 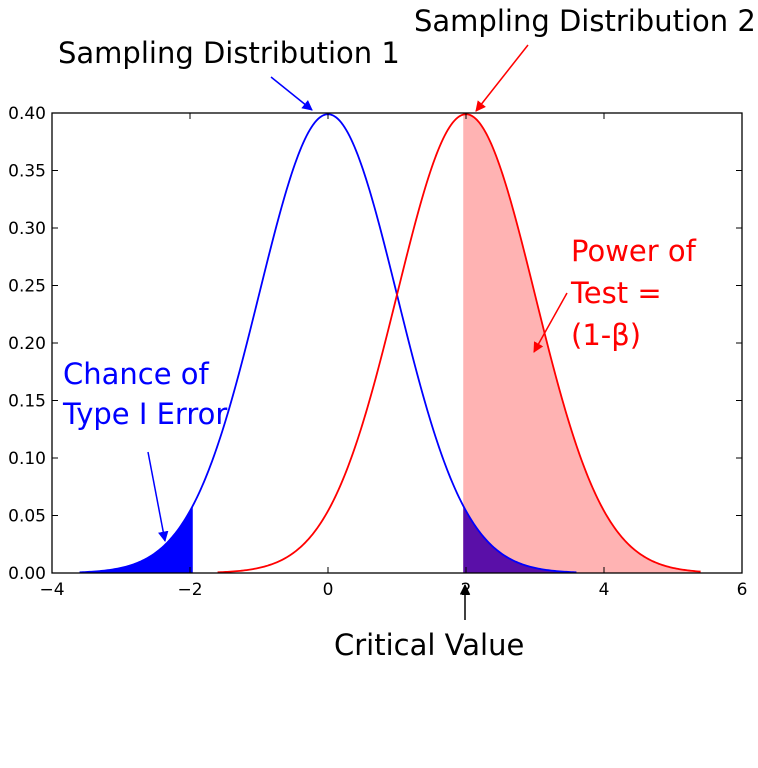 I want to click on y-tick-label: 0.25, so click(x=27, y=287).